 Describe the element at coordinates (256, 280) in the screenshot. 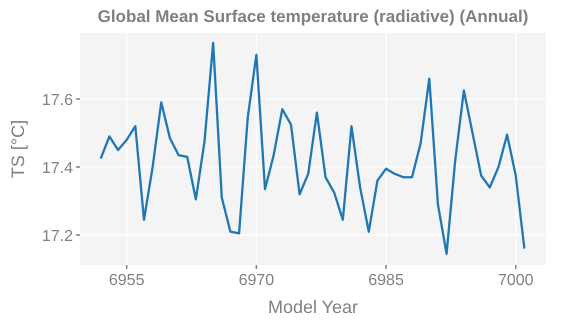

I see `x-tick-label: 6970` at that location.